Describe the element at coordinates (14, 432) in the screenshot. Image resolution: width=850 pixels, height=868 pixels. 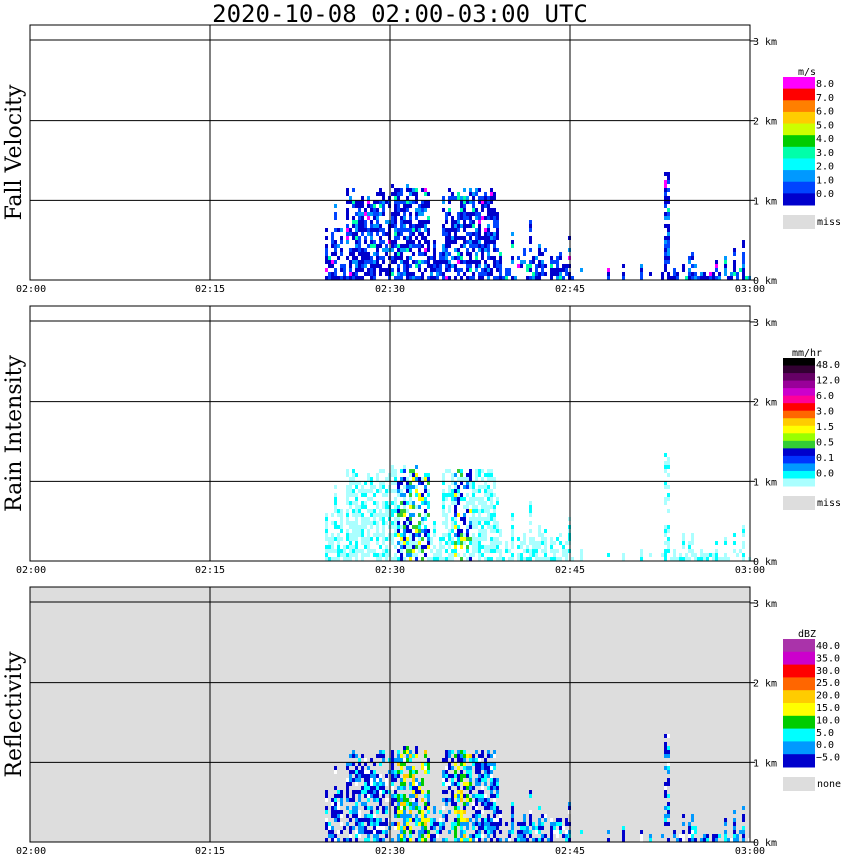
I see `panel-label: Rain Intensity` at that location.